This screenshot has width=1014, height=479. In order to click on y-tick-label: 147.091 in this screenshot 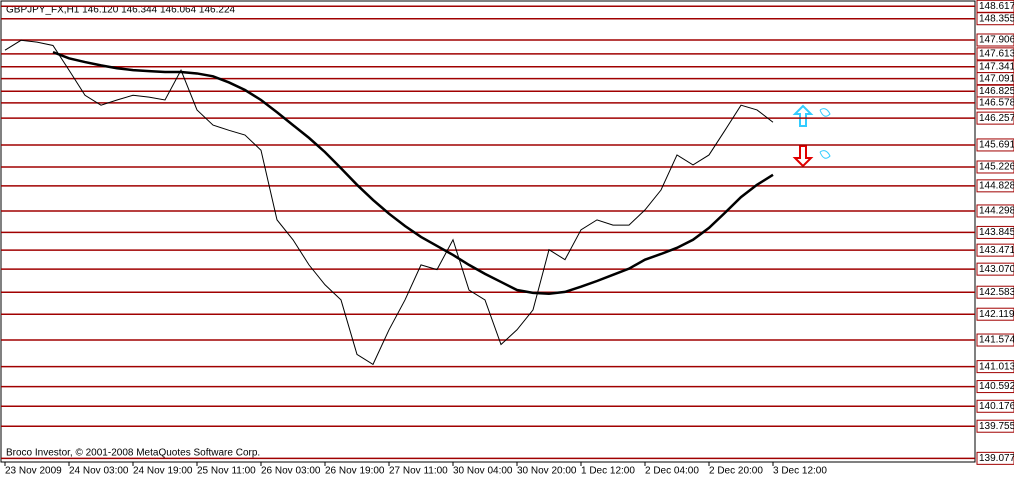, I will do `click(996, 78)`.